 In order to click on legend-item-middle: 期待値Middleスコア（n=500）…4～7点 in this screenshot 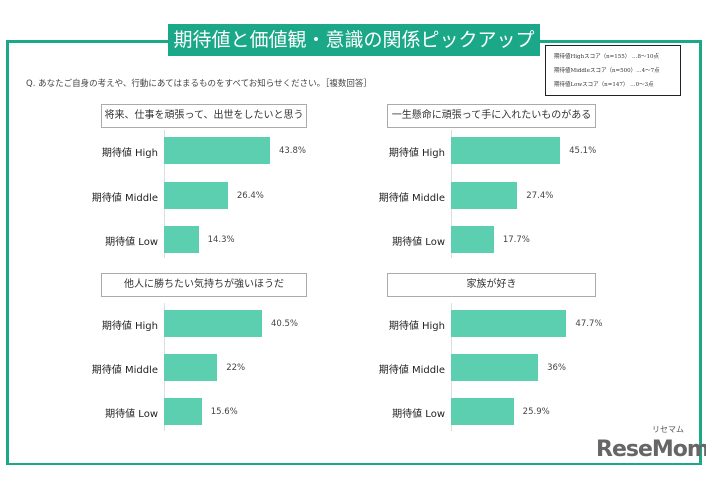, I will do `click(607, 71)`.